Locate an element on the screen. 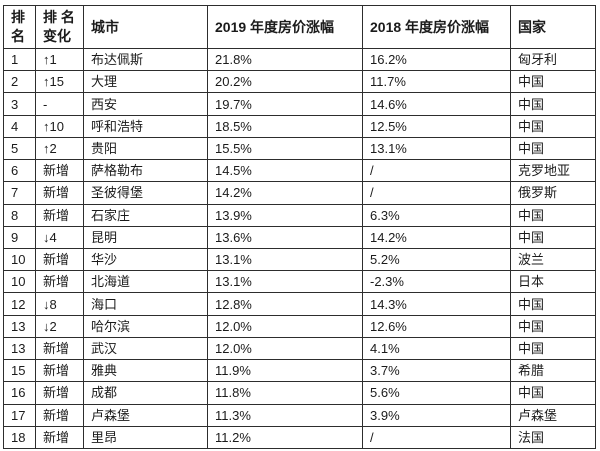  y2018-cell: 6.3% is located at coordinates (436, 215).